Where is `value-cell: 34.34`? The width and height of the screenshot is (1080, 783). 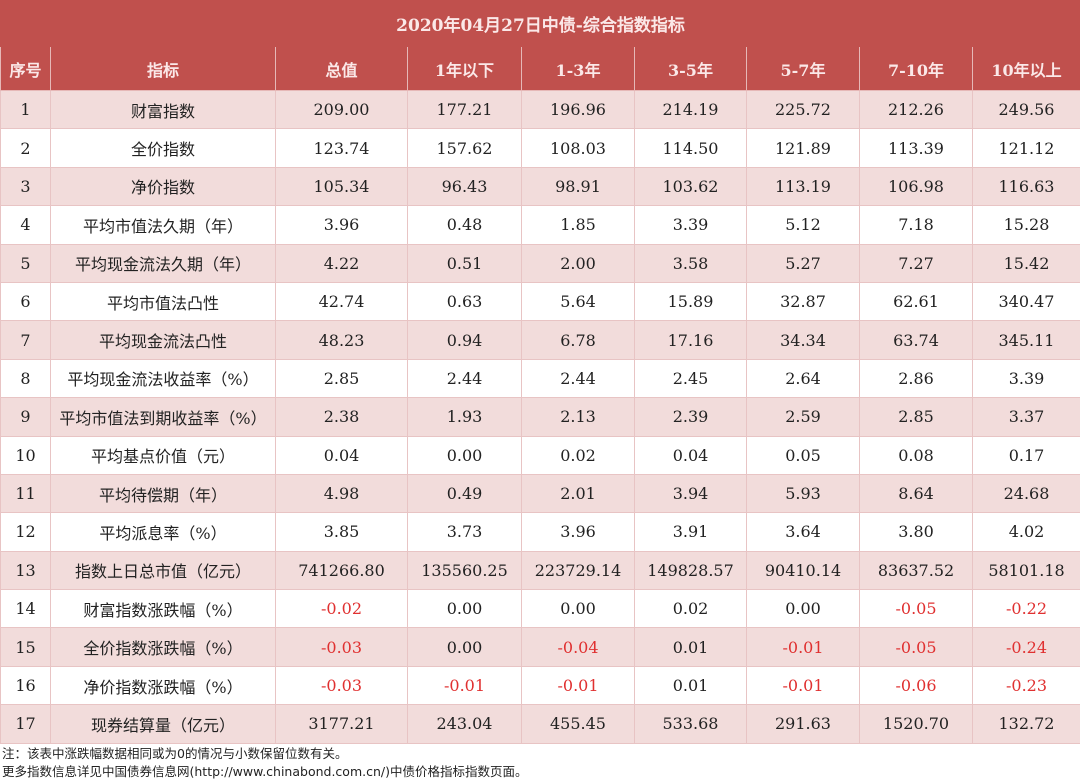
value-cell: 34.34 is located at coordinates (803, 340).